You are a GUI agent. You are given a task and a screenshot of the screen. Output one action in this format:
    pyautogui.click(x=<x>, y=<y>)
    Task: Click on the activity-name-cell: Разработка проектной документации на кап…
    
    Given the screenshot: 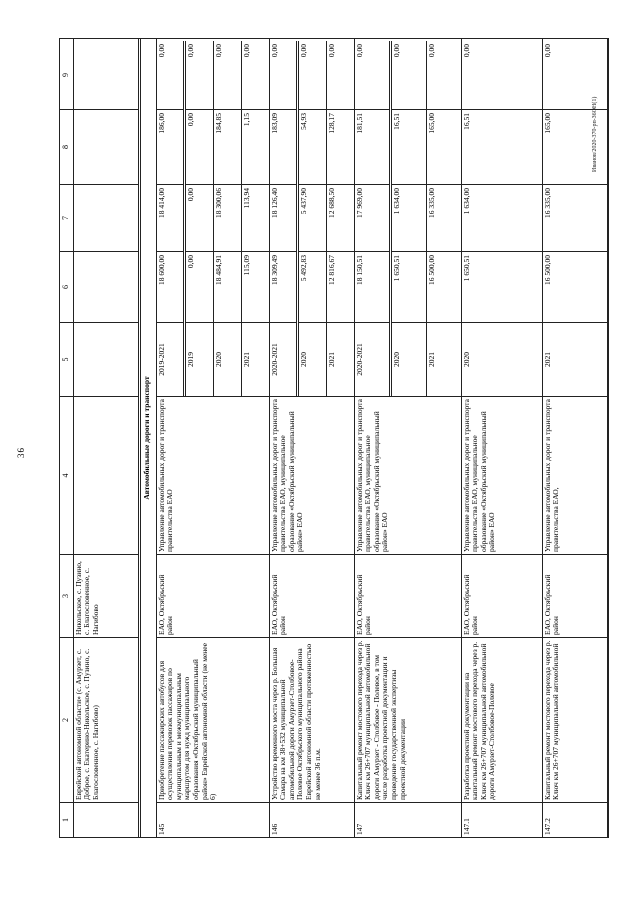 What is the action you would take?
    pyautogui.click(x=501, y=719)
    